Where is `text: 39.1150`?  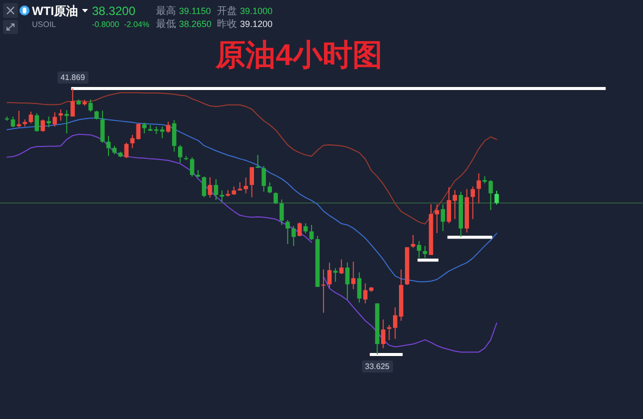
text: 39.1150 is located at coordinates (195, 11).